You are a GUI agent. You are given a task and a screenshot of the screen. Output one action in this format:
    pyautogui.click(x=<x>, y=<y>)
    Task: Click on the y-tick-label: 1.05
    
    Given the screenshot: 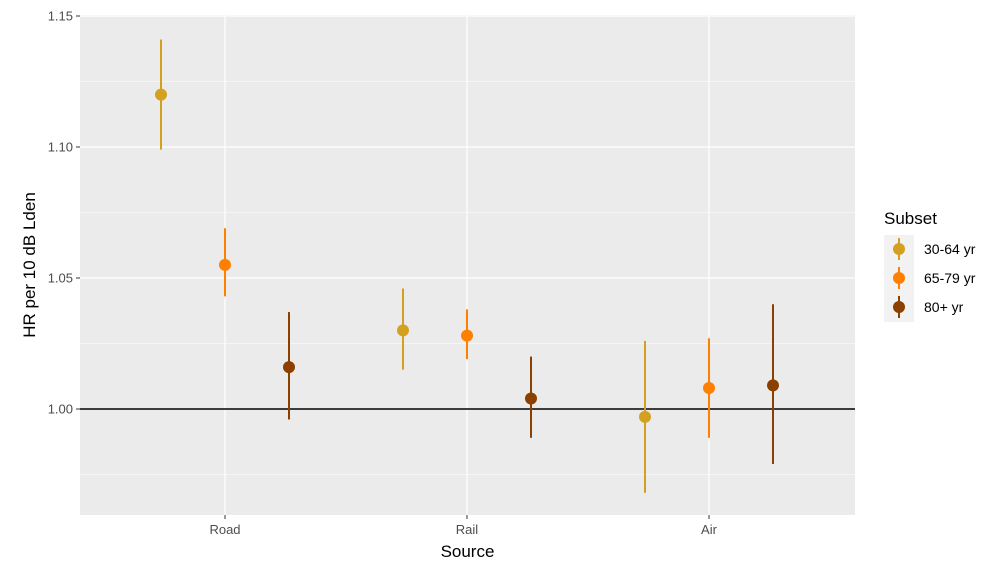 What is the action you would take?
    pyautogui.click(x=60, y=278)
    